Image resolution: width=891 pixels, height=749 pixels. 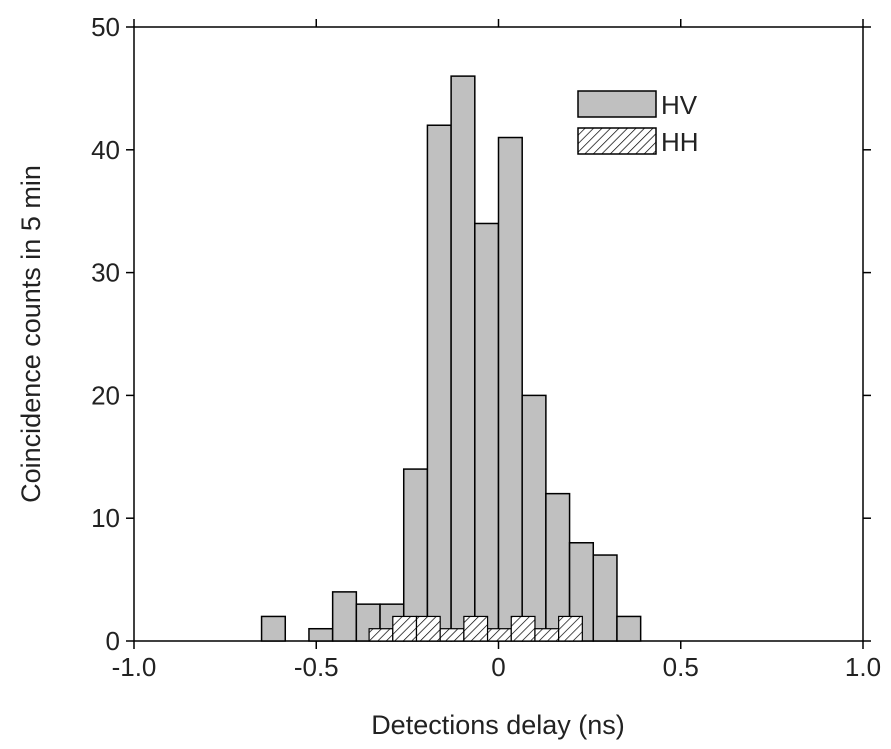 I want to click on legend-label-hh: HH, so click(x=680, y=142).